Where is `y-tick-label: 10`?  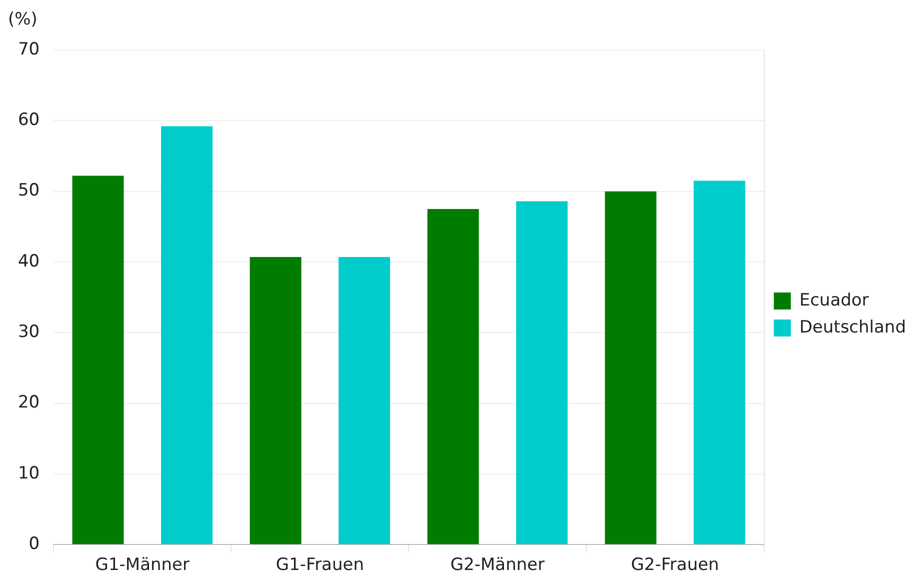
y-tick-label: 10 is located at coordinates (29, 473).